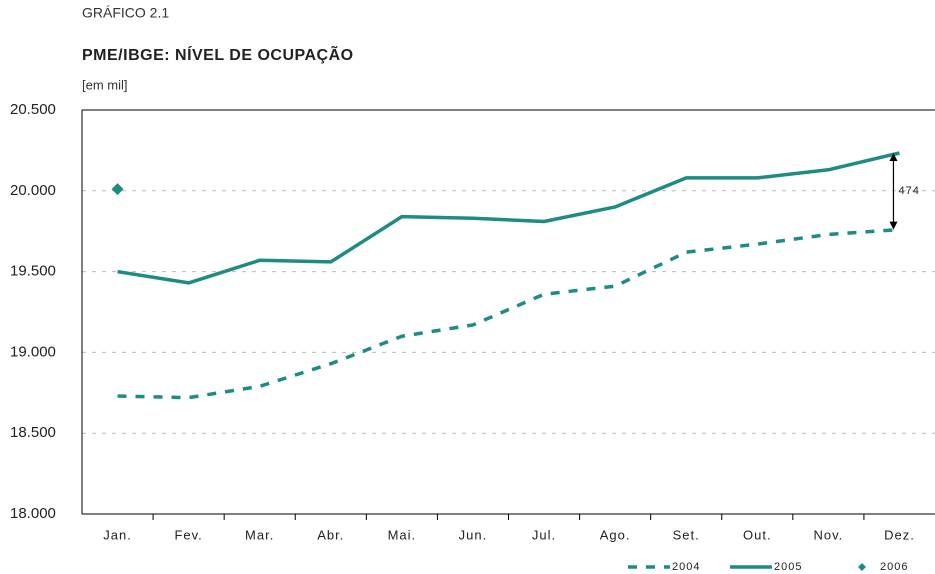 This screenshot has width=935, height=574. Describe the element at coordinates (788, 567) in the screenshot. I see `legend-label: 2005` at that location.